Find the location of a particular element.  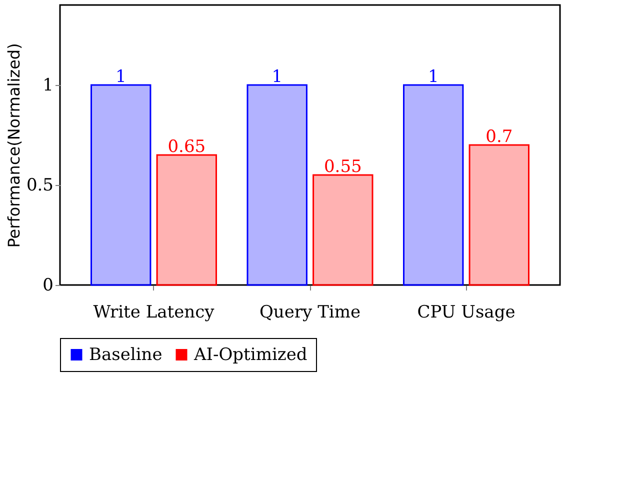

y-tick-label: 0 is located at coordinates (48, 286).